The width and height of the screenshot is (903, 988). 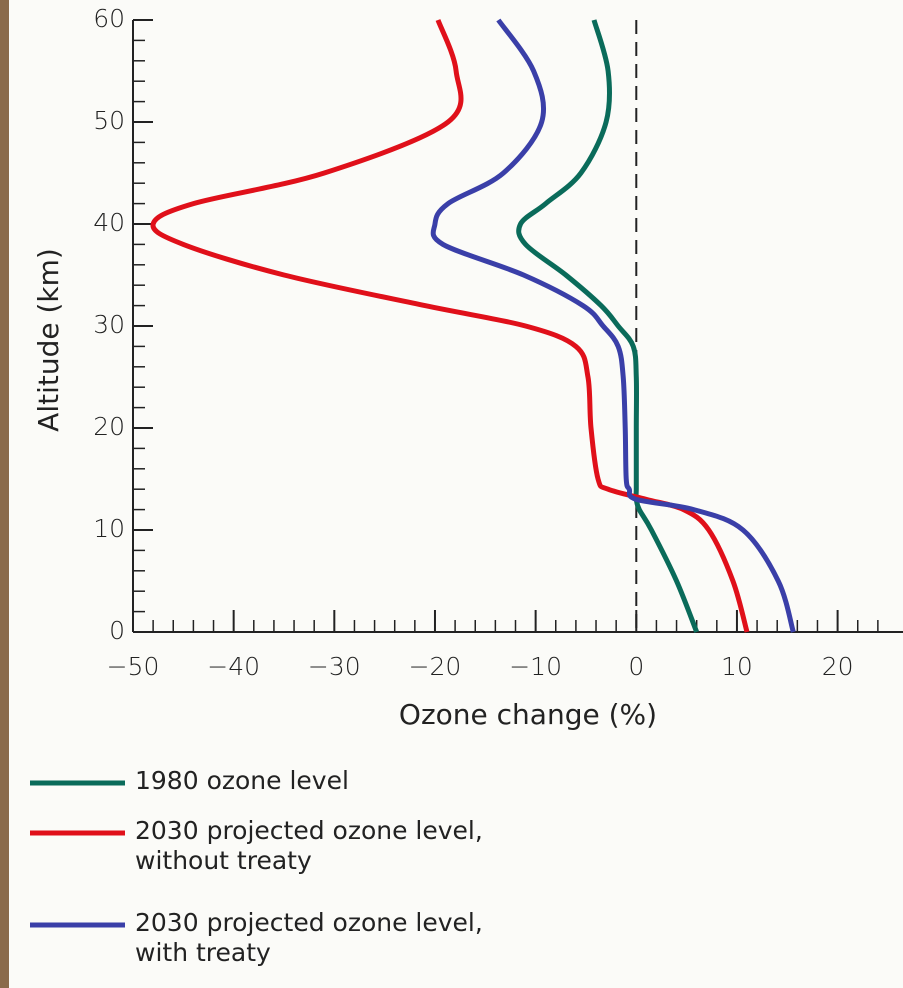 I want to click on page-edge, so click(x=4, y=494).